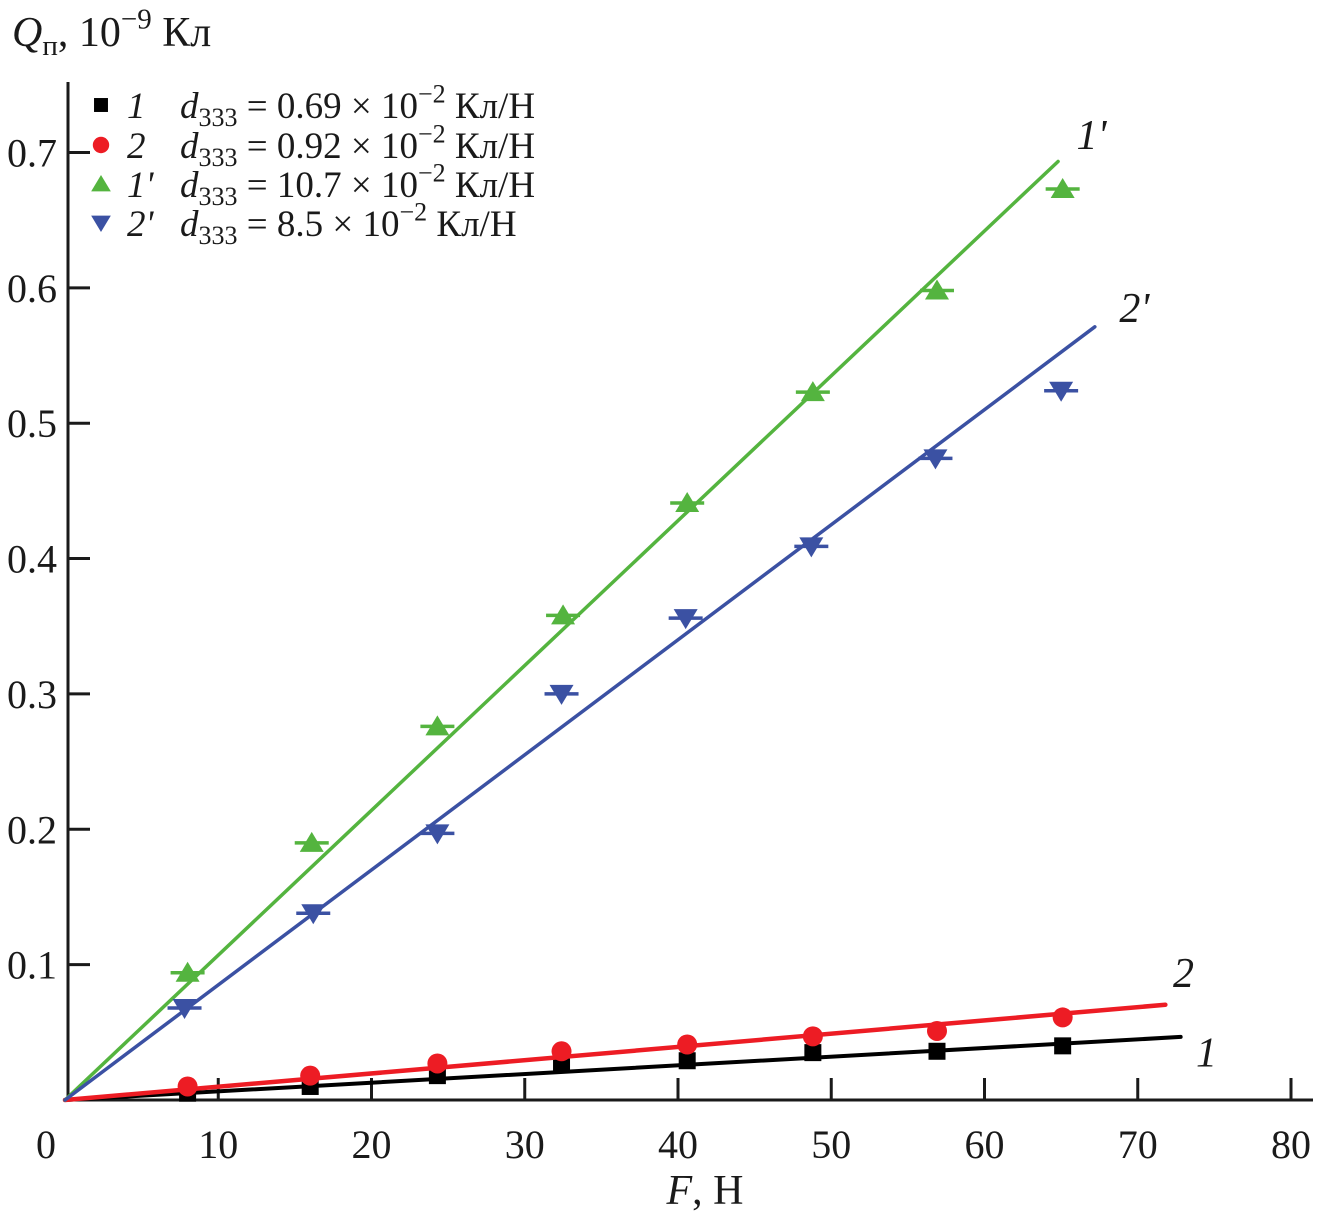 Image resolution: width=1317 pixels, height=1213 pixels. What do you see at coordinates (136, 106) in the screenshot?
I see `legend-series-index: 1` at bounding box center [136, 106].